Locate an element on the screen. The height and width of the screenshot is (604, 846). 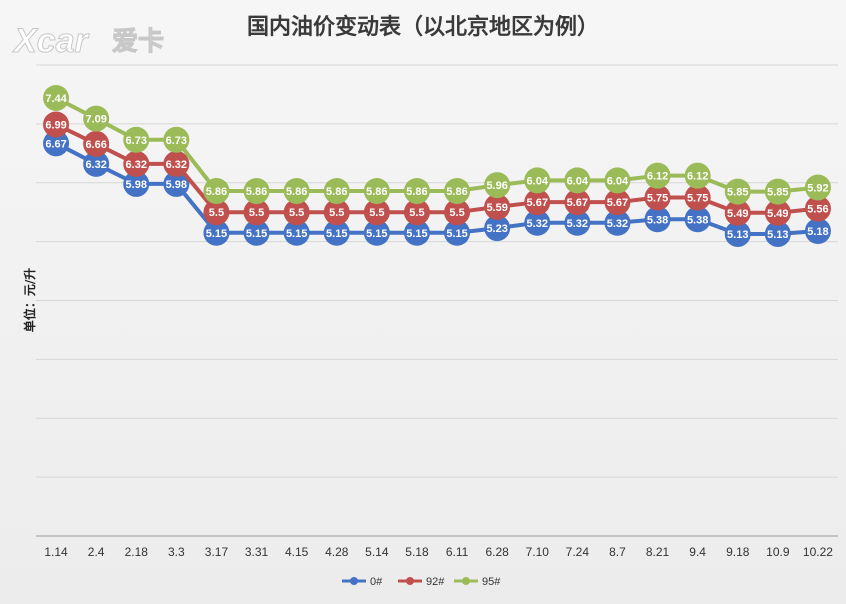
data-label: 5.56 is located at coordinates (817, 210).